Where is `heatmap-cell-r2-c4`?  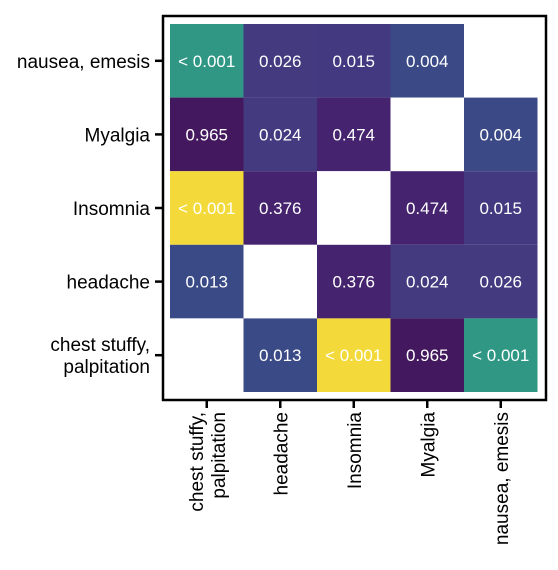
heatmap-cell-r2-c4 is located at coordinates (501, 208).